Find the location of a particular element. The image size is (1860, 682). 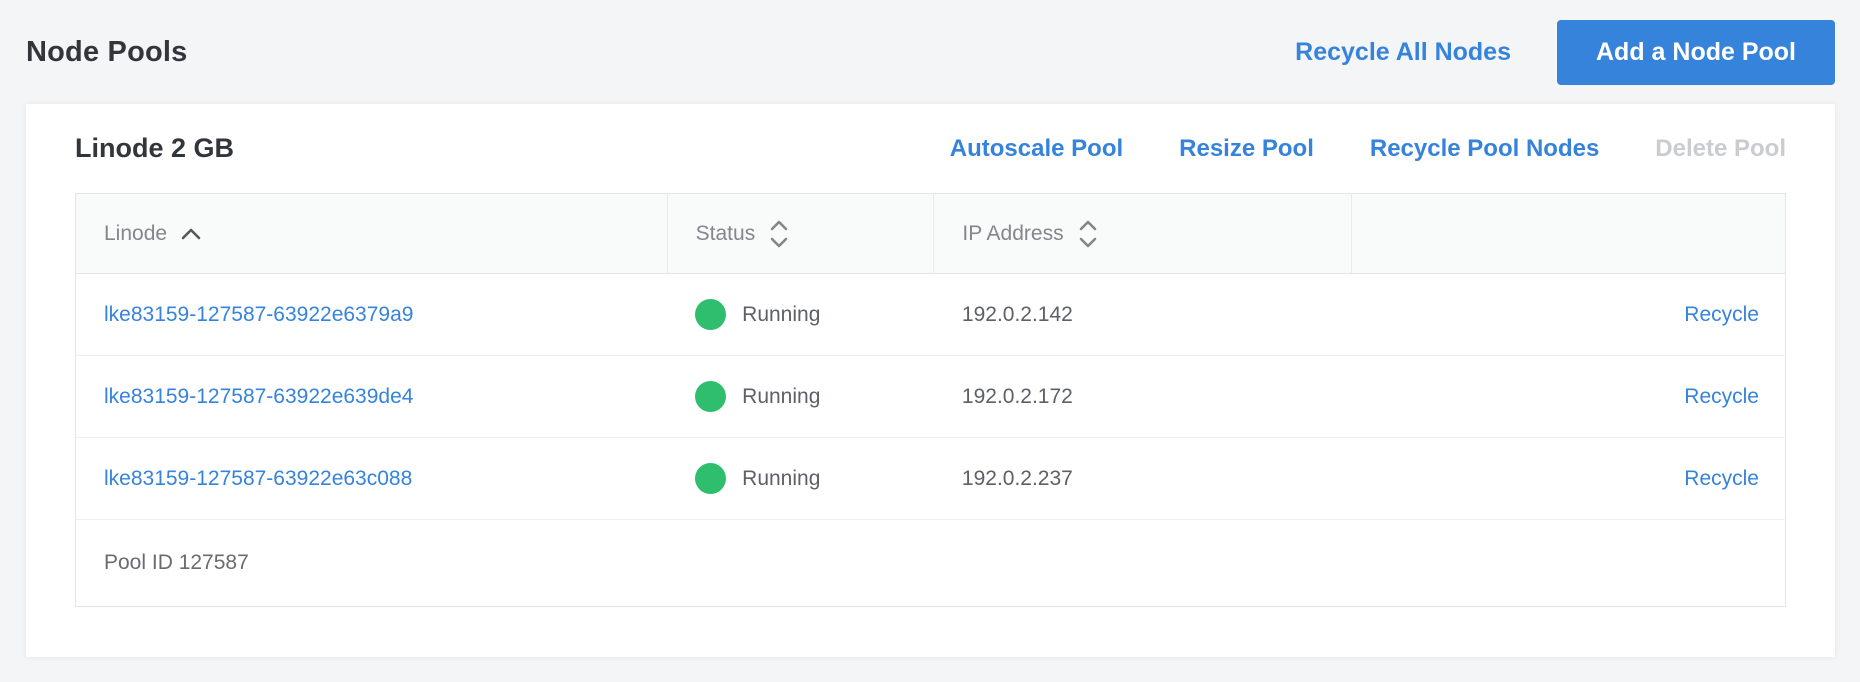

ip-address: 192.0.2.172 is located at coordinates (1142, 396).